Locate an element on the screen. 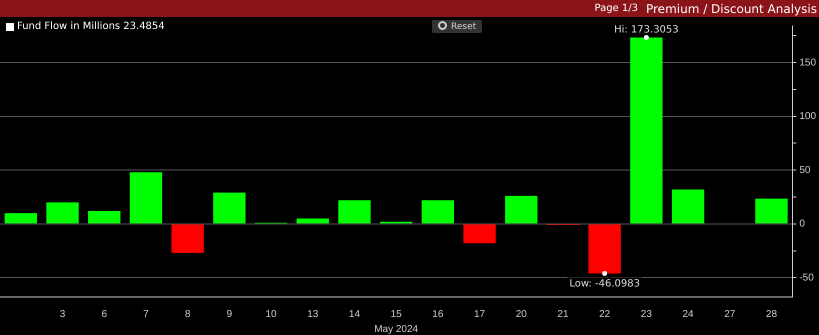 Image resolution: width=819 pixels, height=335 pixels. x-tick-label: 3 is located at coordinates (63, 314).